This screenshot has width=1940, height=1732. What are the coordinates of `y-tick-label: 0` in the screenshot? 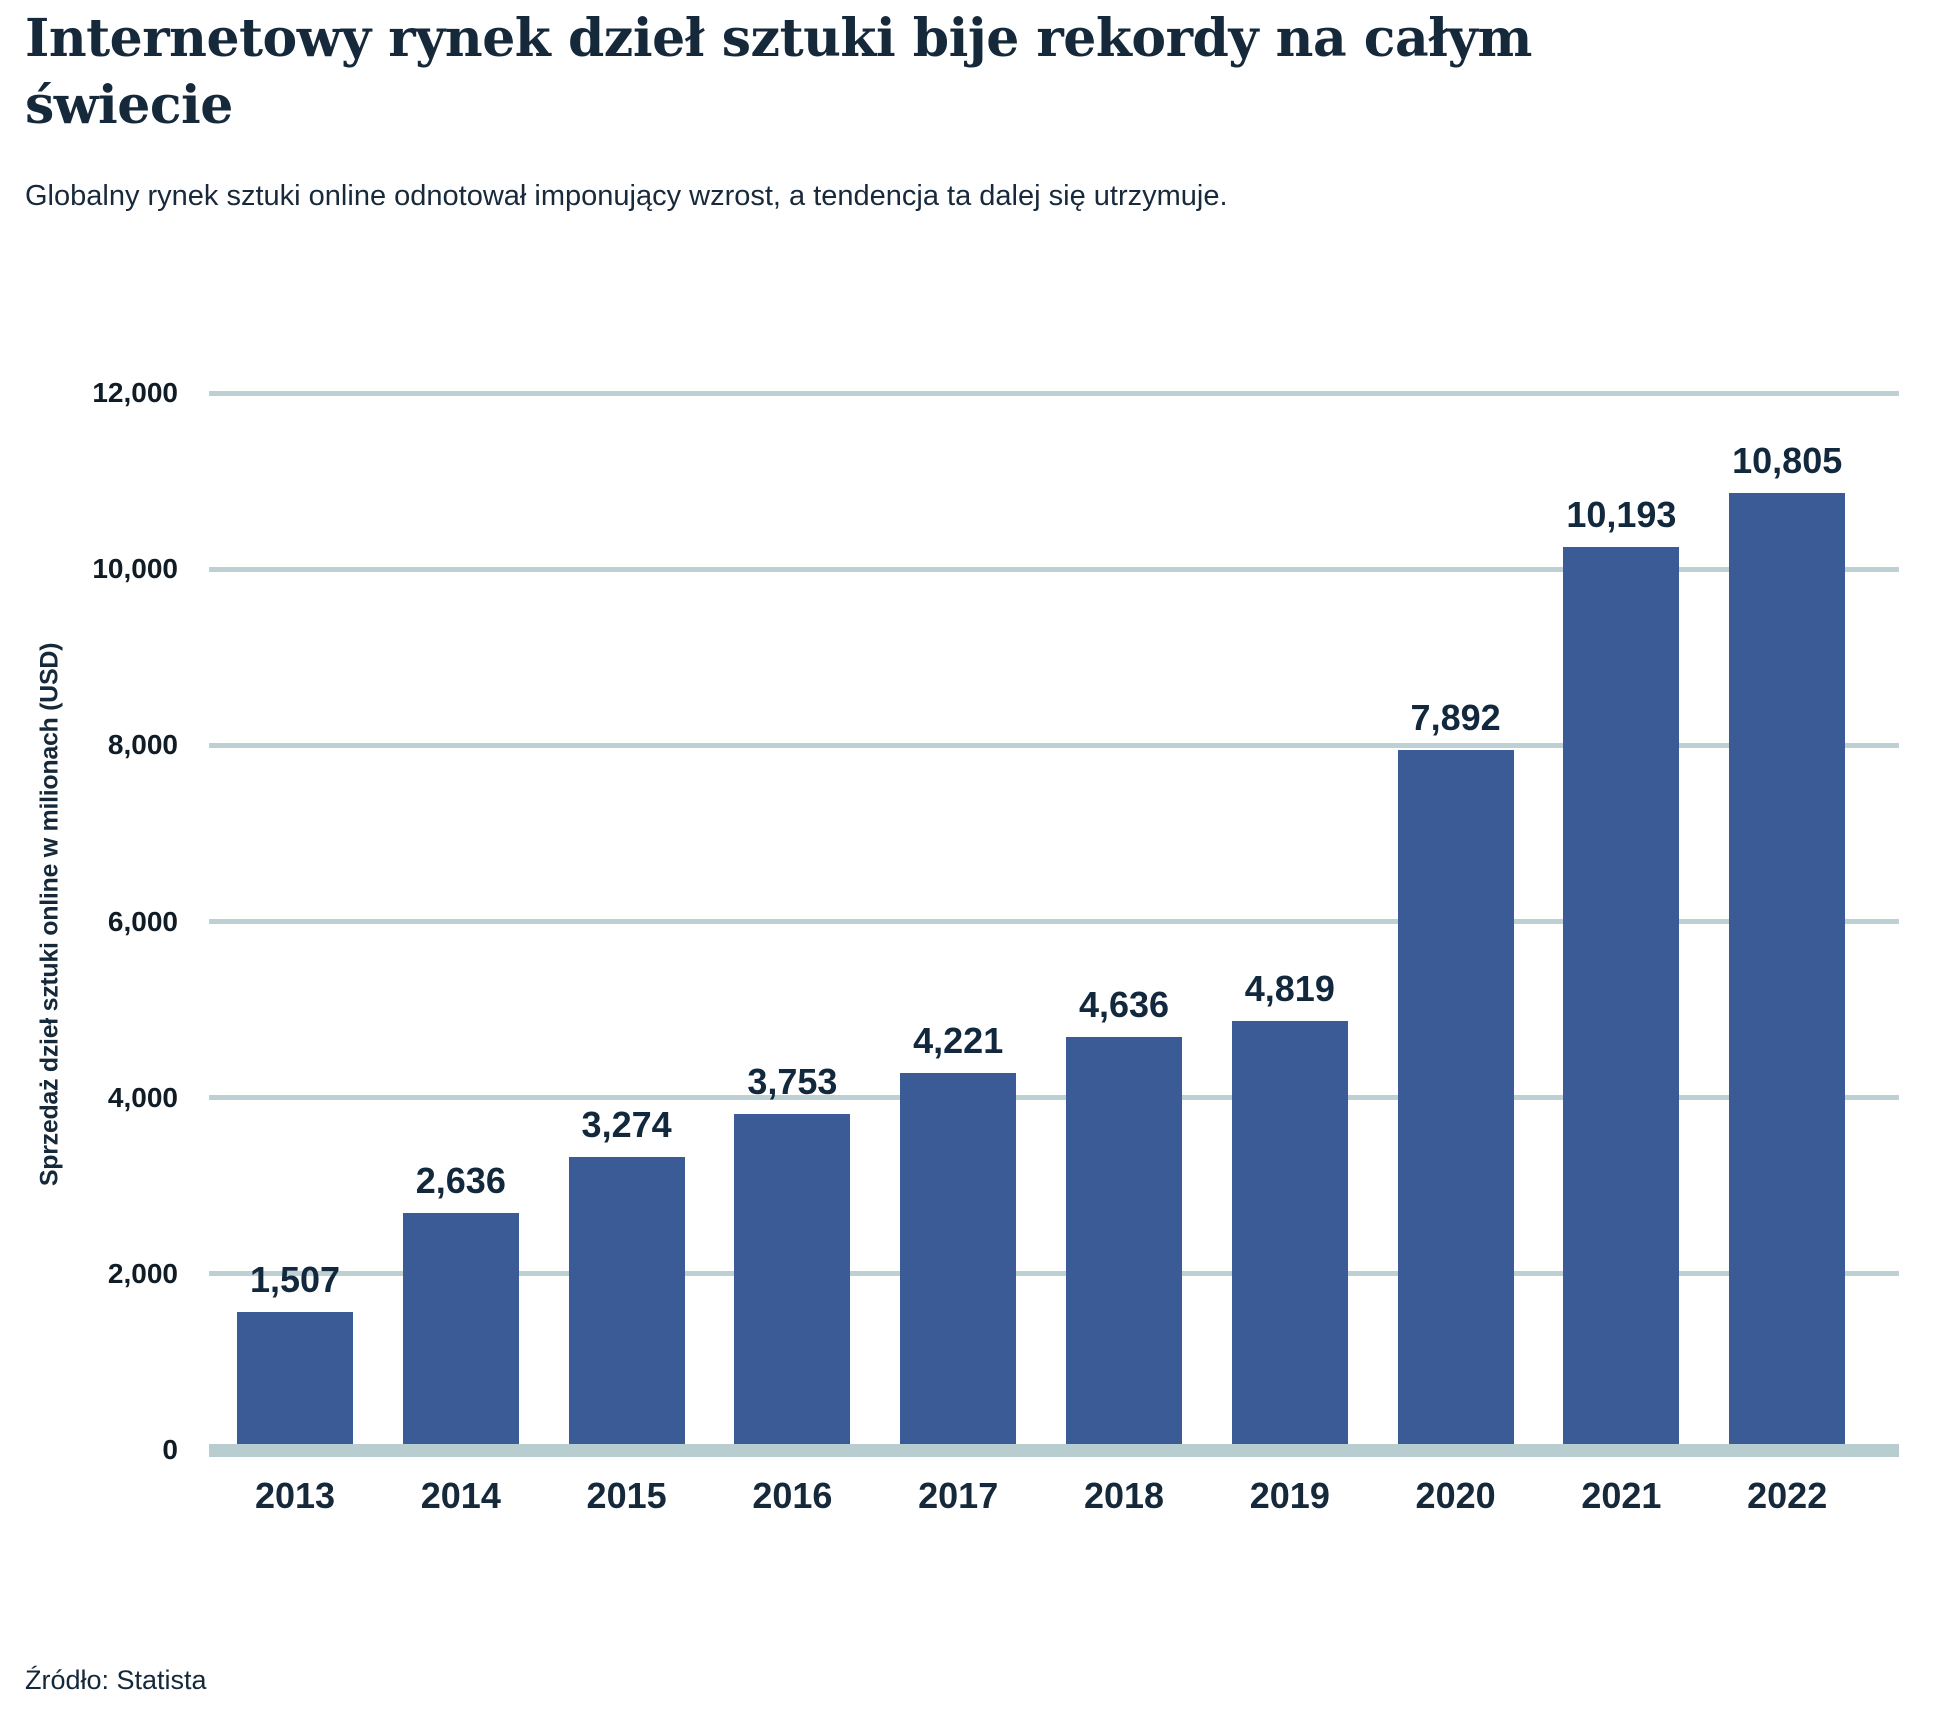 It's located at (170, 1449).